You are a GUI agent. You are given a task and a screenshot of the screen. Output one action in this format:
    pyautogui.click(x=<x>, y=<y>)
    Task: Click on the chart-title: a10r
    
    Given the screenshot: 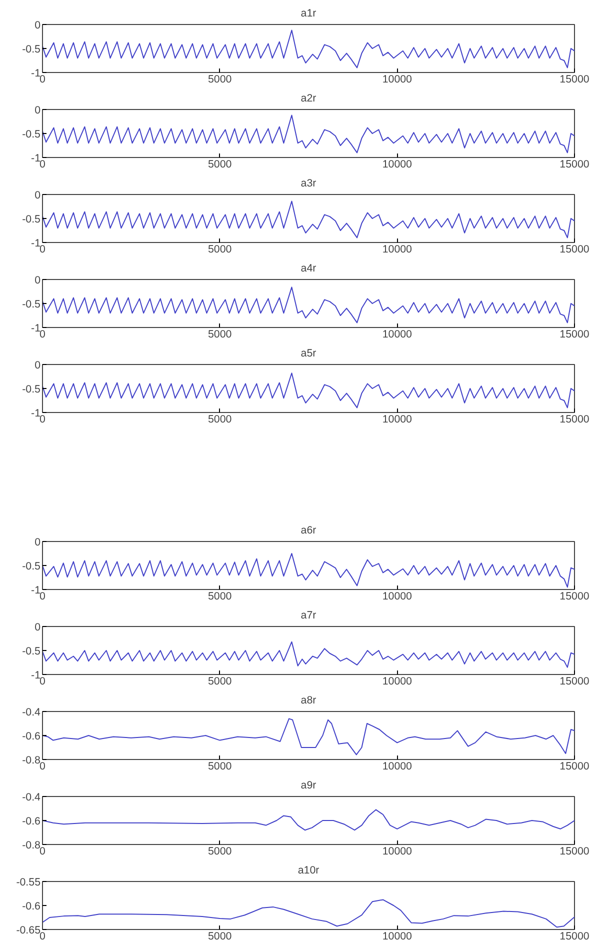 What is the action you would take?
    pyautogui.click(x=309, y=870)
    